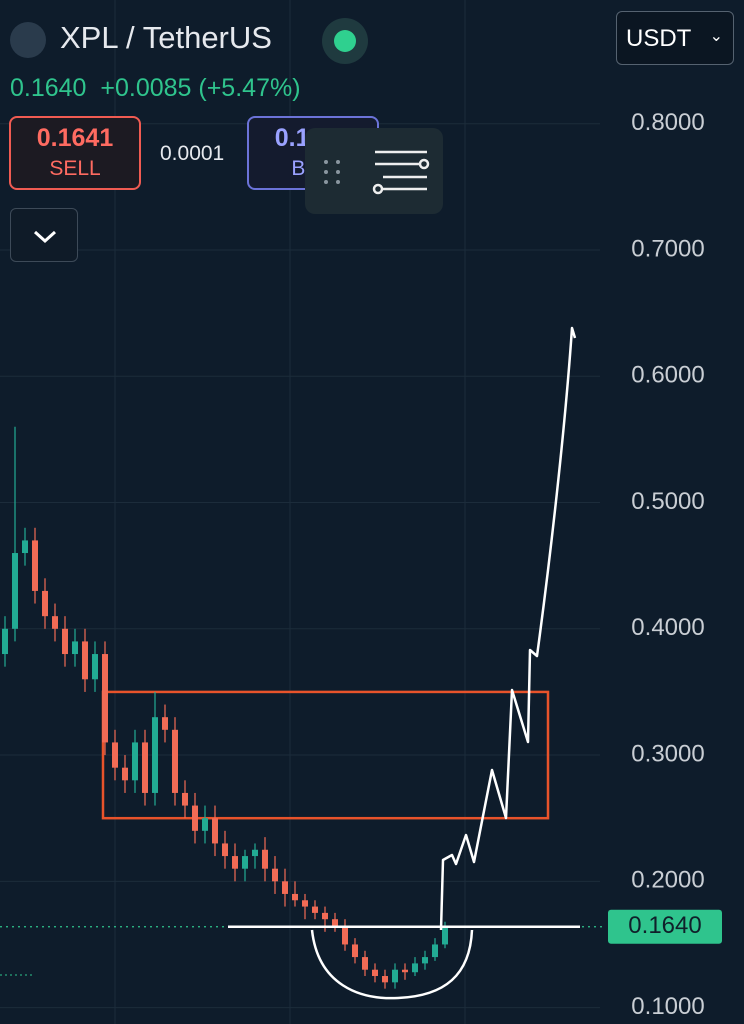  What do you see at coordinates (200, 88) in the screenshot?
I see `change: +0.0085 (+5.47%)` at bounding box center [200, 88].